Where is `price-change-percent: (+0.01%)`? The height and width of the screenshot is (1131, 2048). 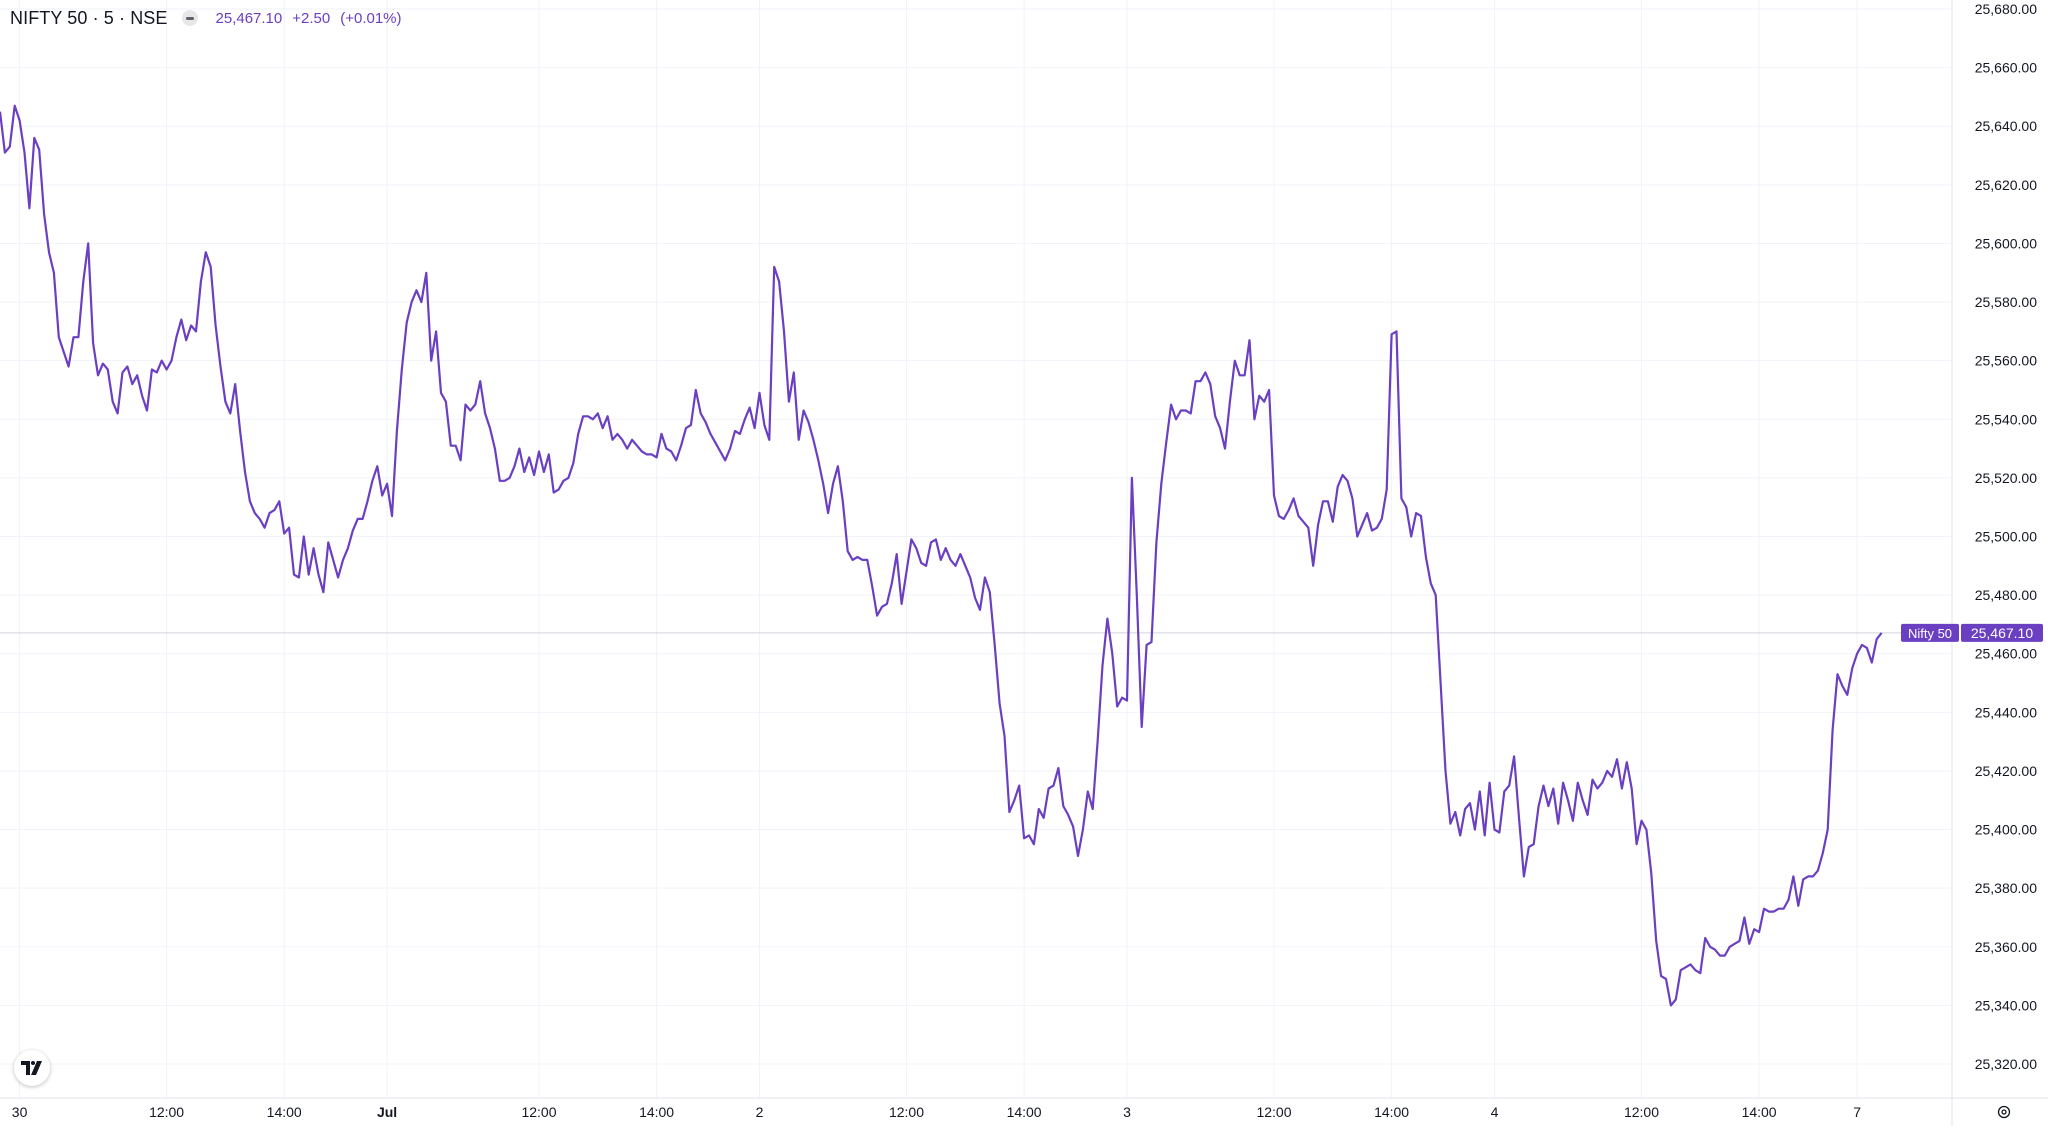
price-change-percent: (+0.01%) is located at coordinates (371, 18).